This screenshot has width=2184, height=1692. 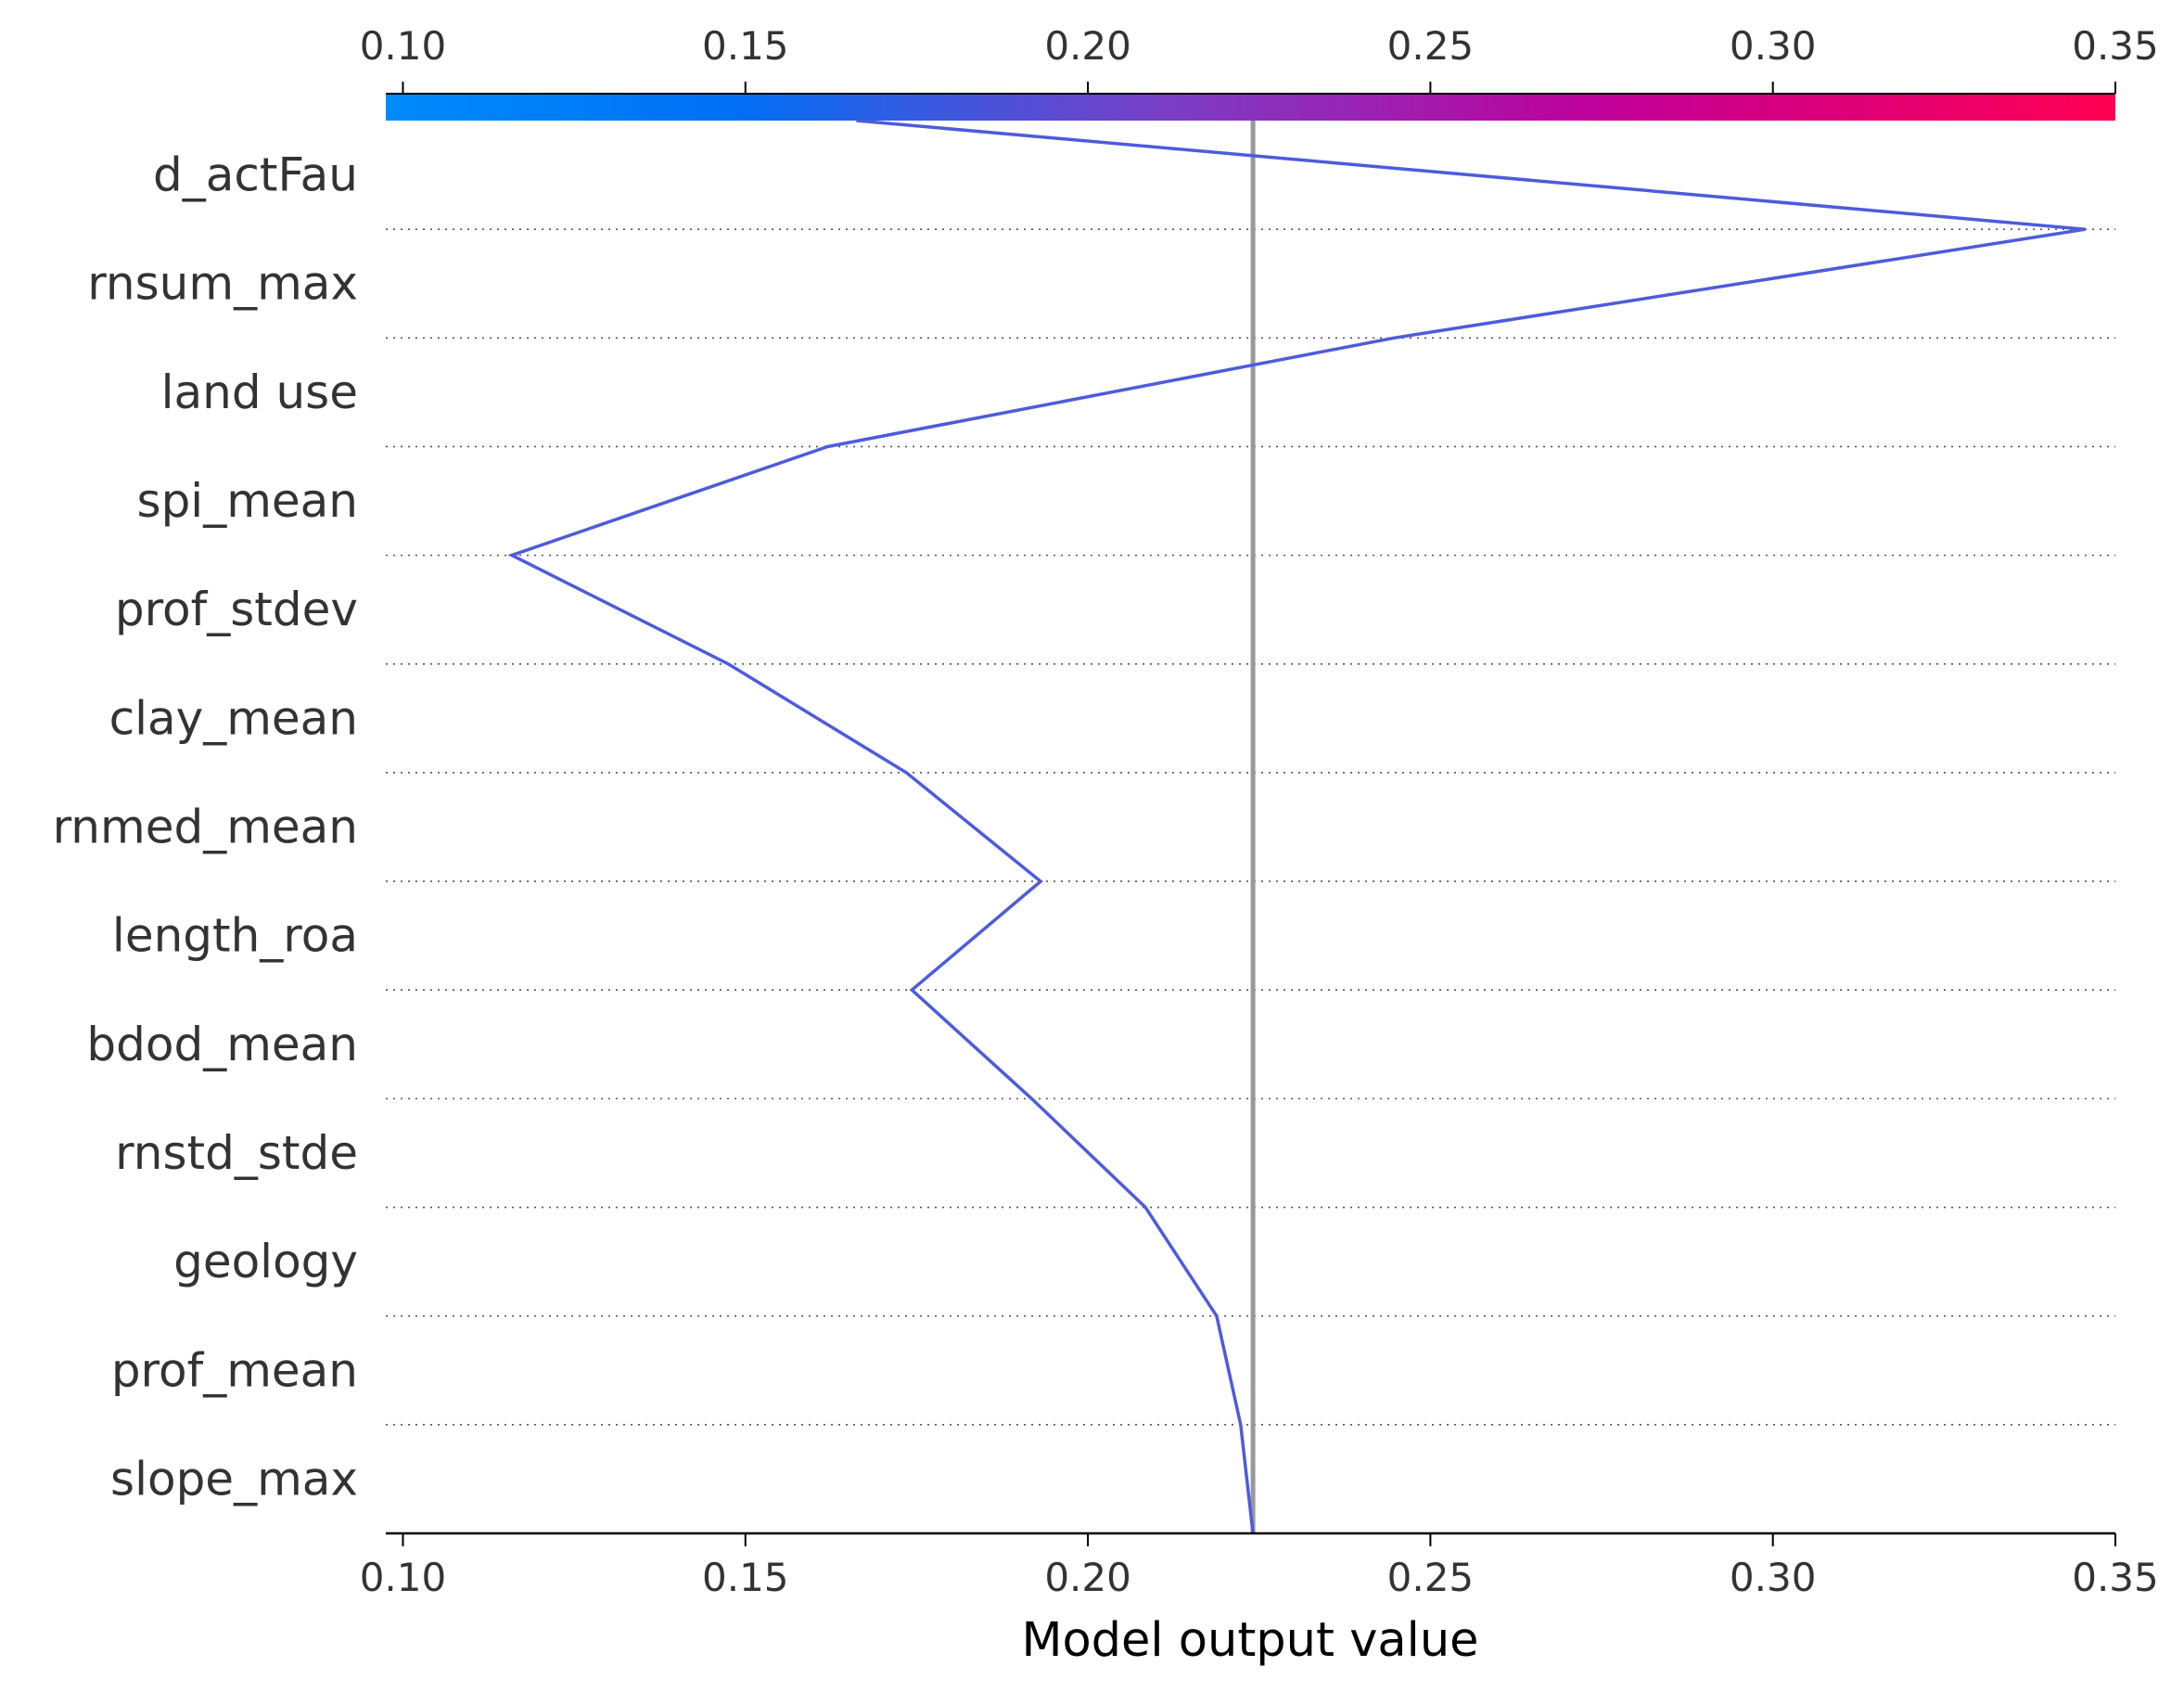 What do you see at coordinates (745, 46) in the screenshot?
I see `colorbar-tick-label: 0.15` at bounding box center [745, 46].